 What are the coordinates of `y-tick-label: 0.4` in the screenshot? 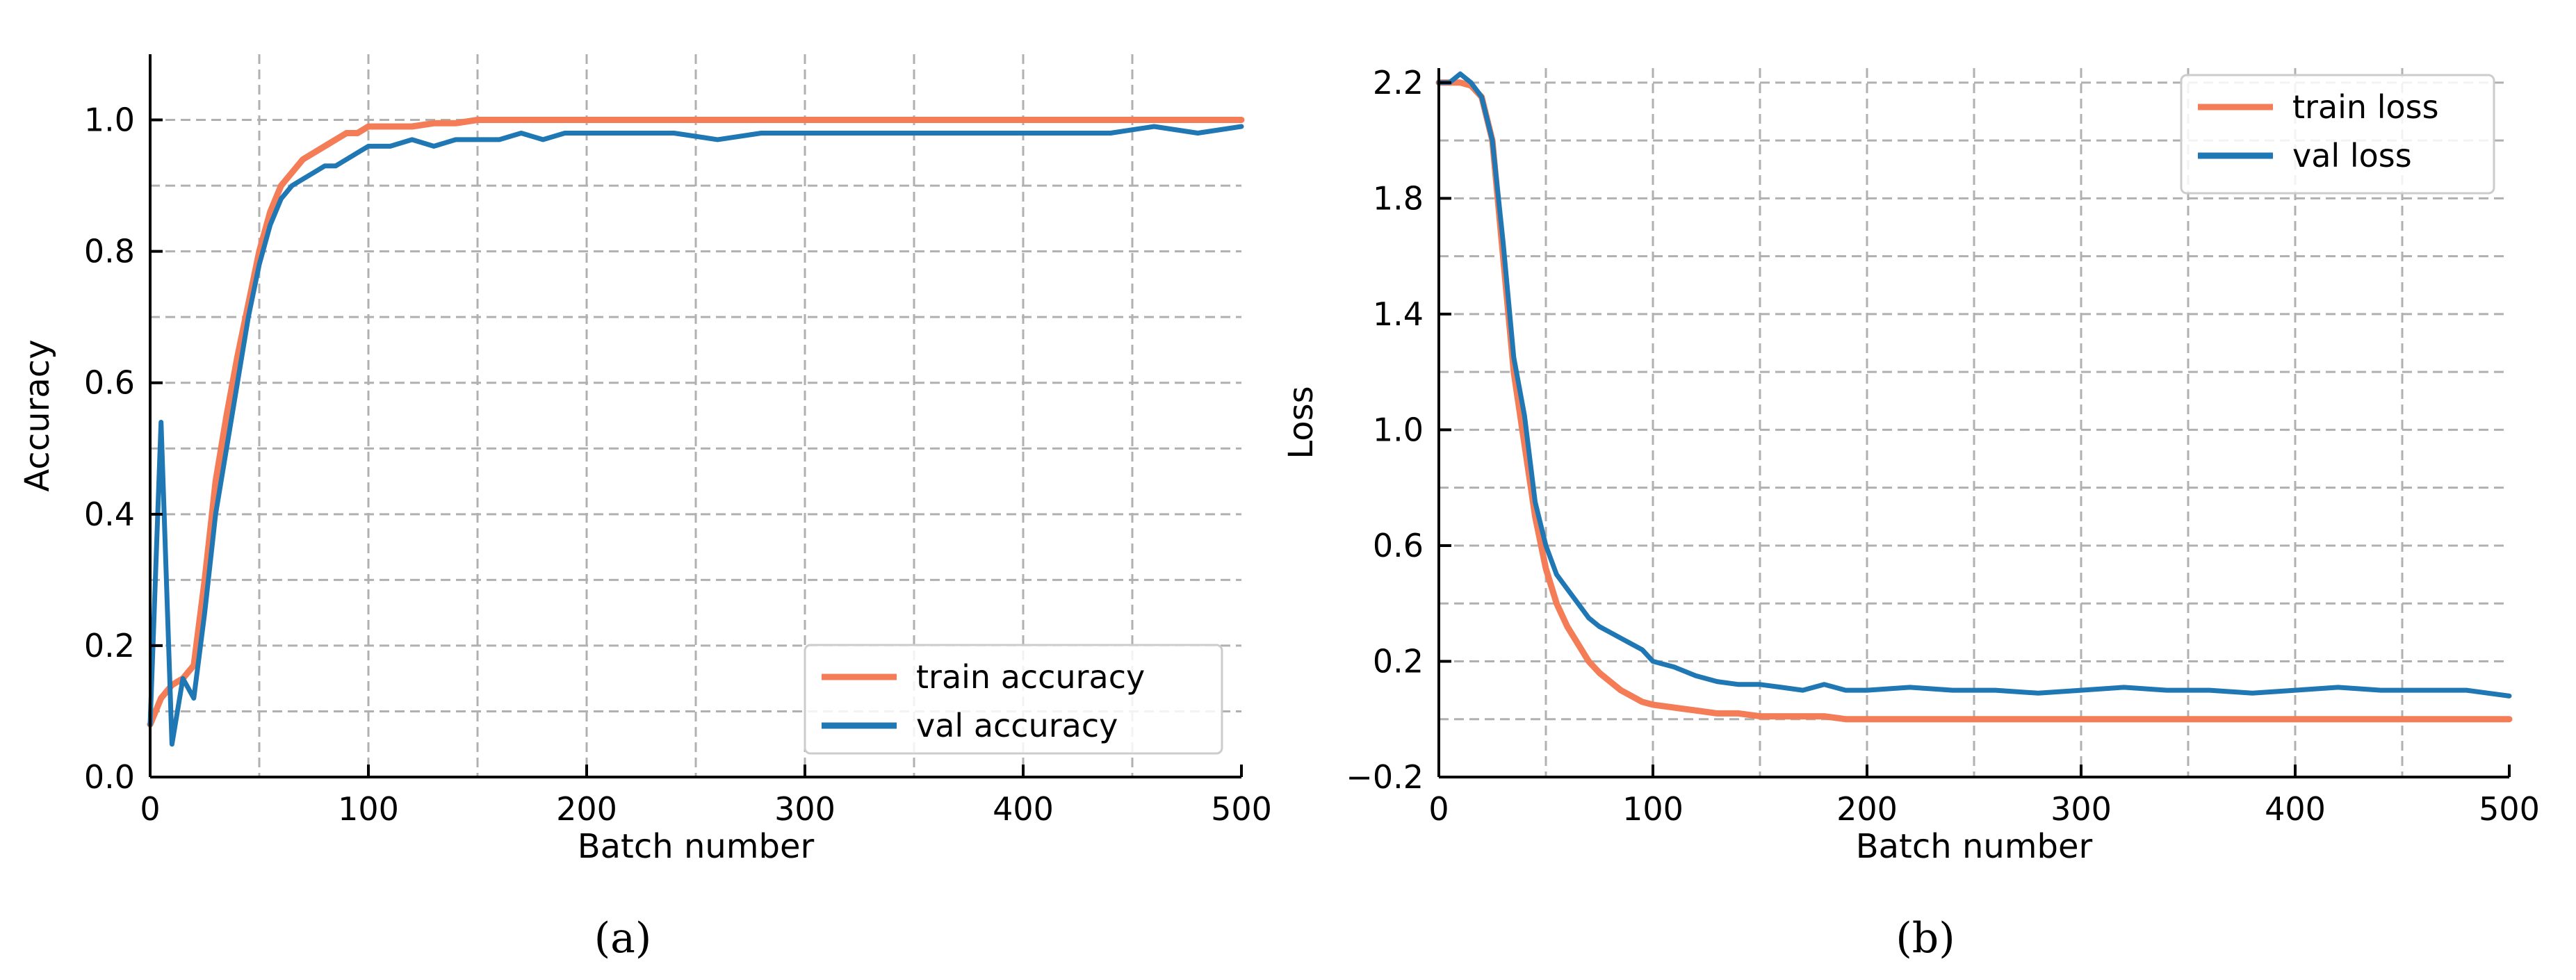 It's located at (109, 514).